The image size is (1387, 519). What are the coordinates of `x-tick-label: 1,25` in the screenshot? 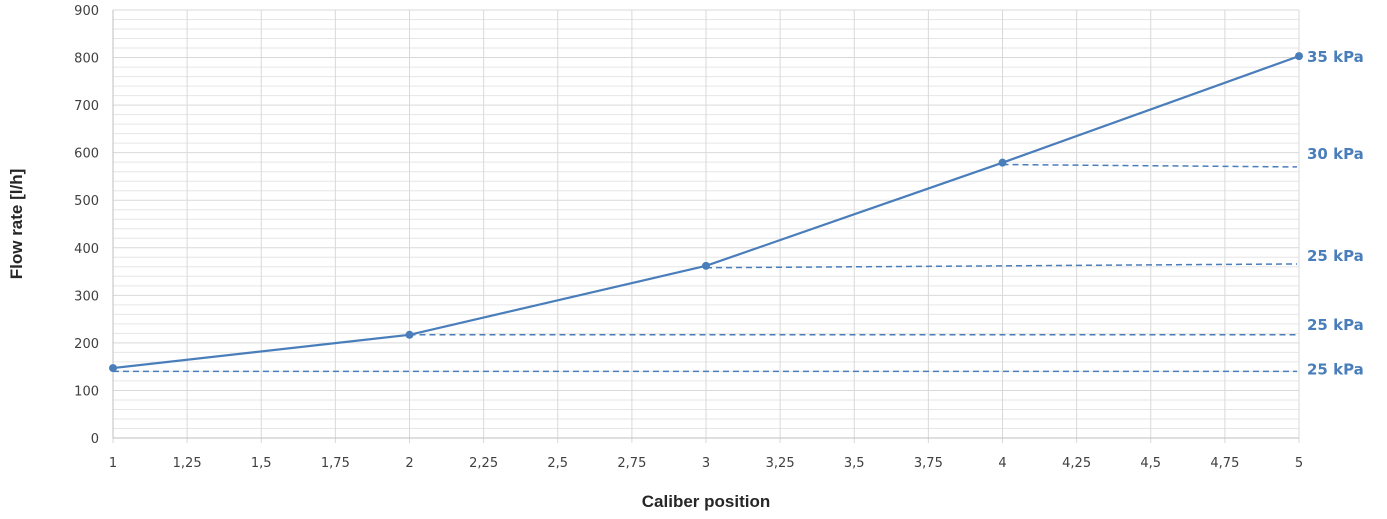 It's located at (187, 463).